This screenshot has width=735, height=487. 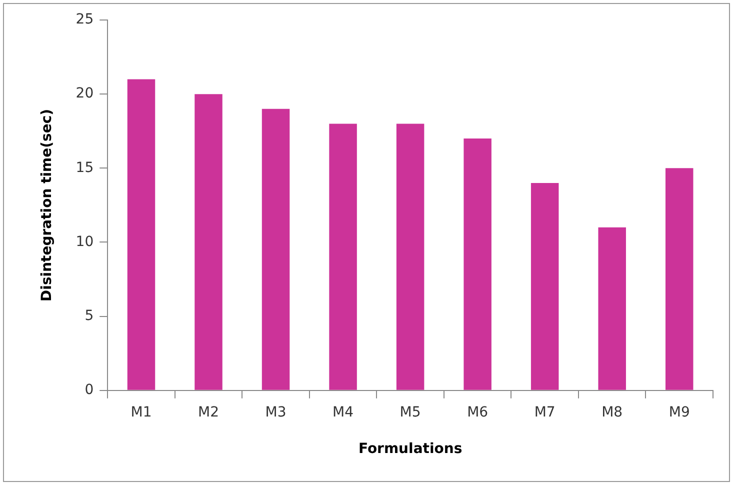 What do you see at coordinates (85, 20) in the screenshot?
I see `y-tick-label: 25` at bounding box center [85, 20].